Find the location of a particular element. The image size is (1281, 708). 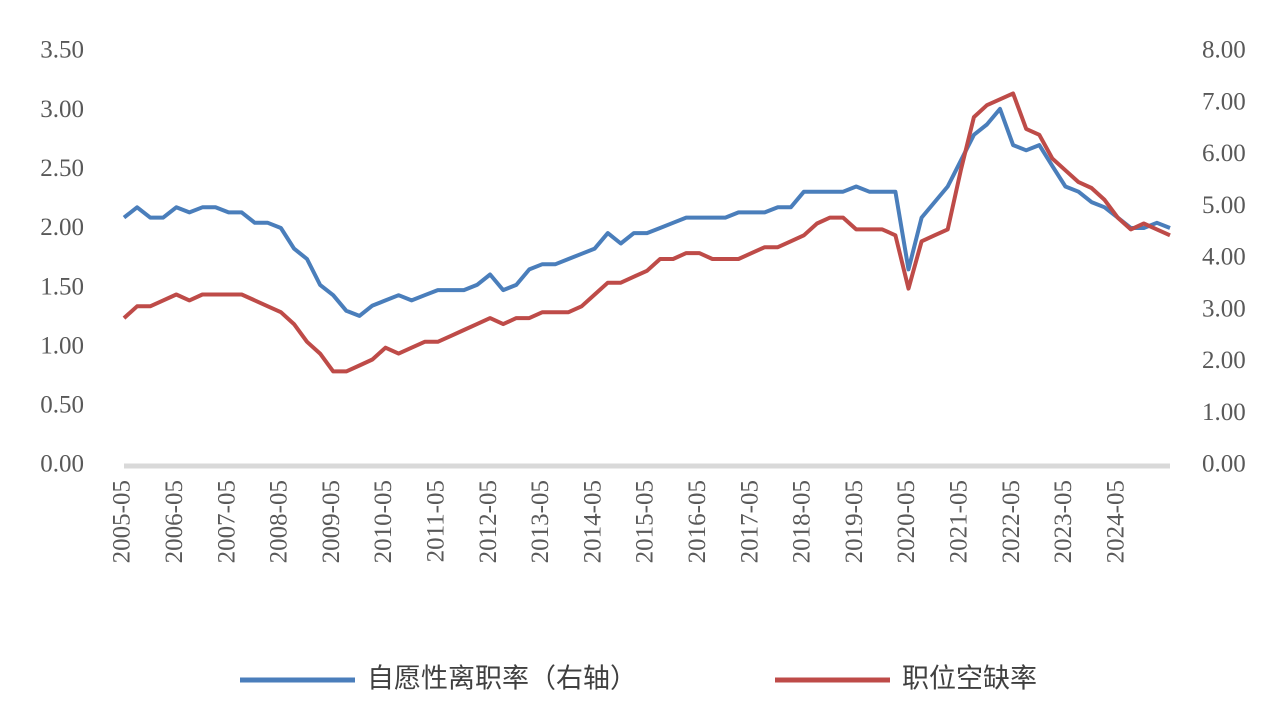

legend-label: 自愿性离职率（右轴） is located at coordinates (502, 679).